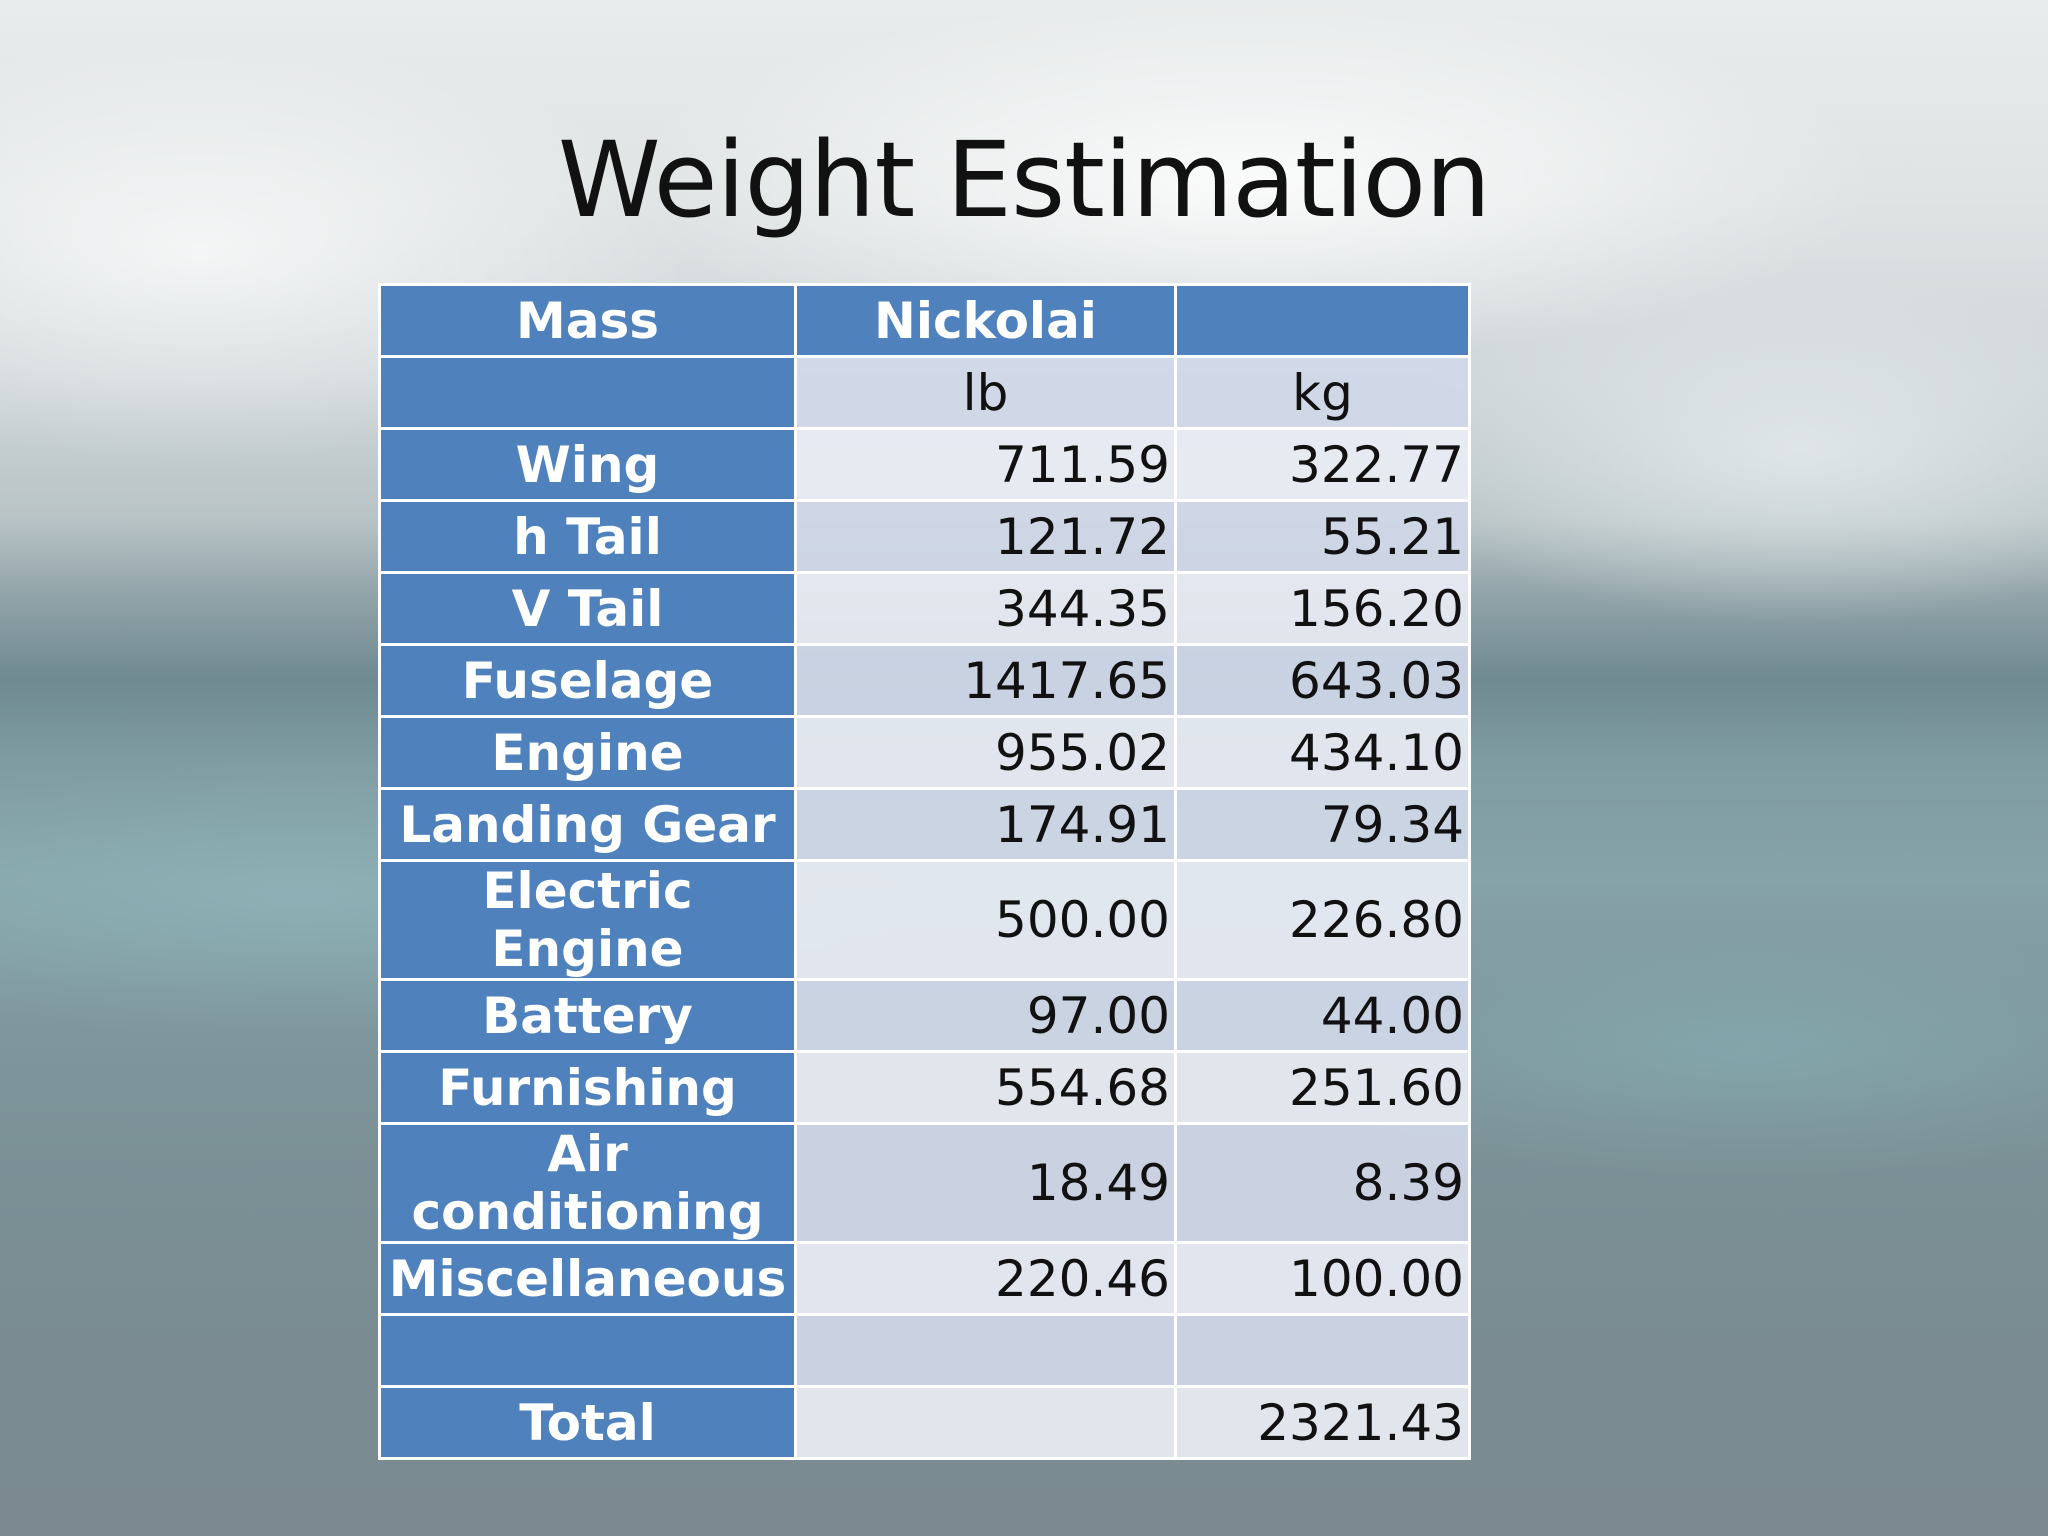  I want to click on row-lb: 711.59, so click(985, 464).